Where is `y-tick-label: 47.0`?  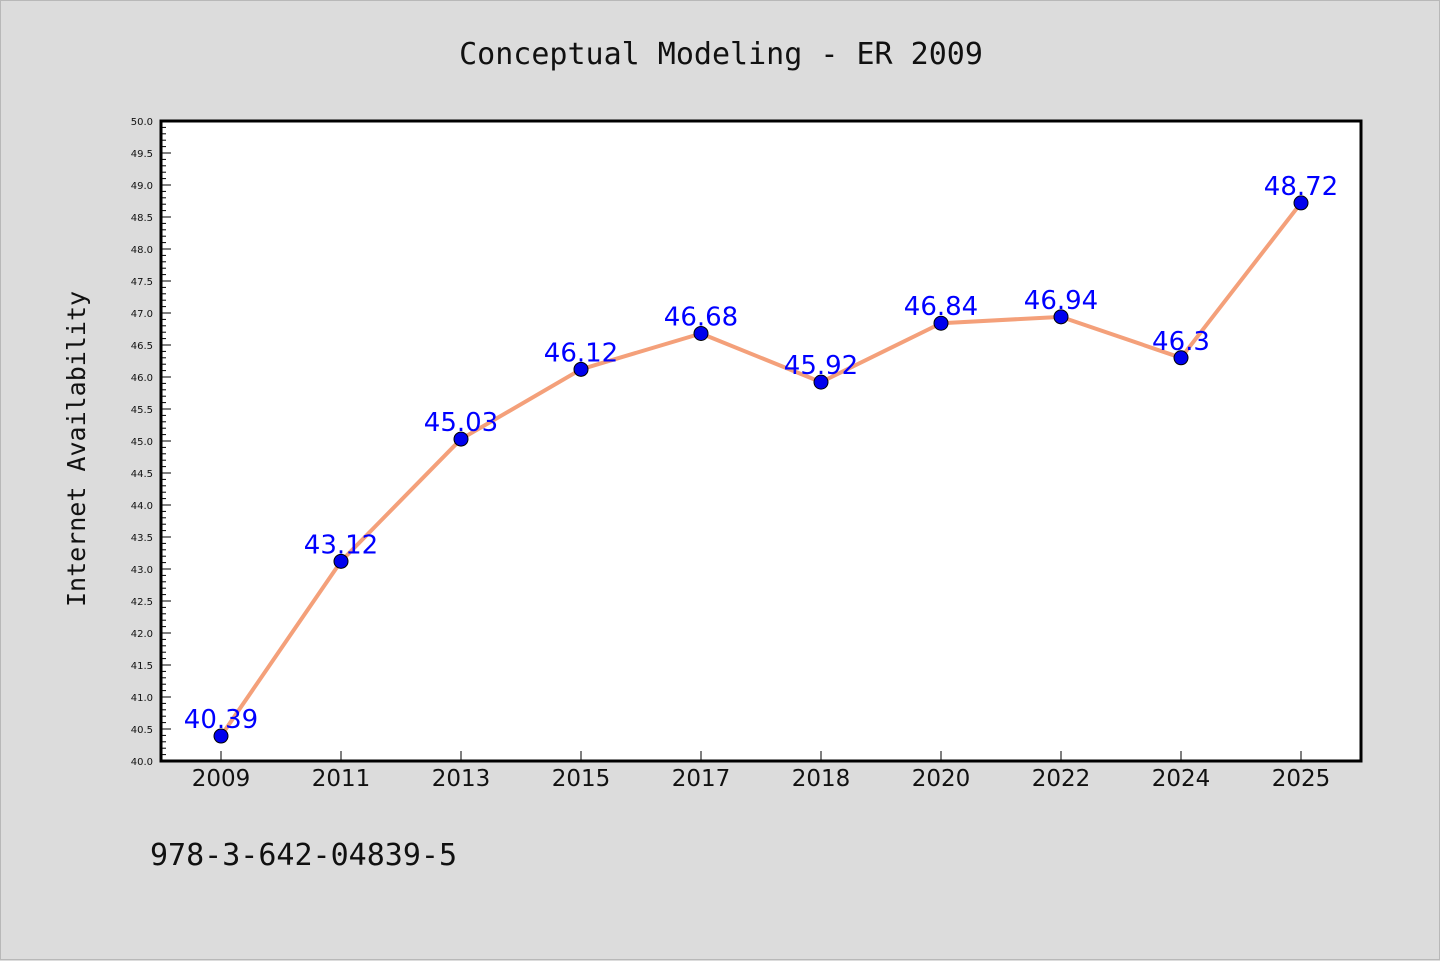 y-tick-label: 47.0 is located at coordinates (142, 314).